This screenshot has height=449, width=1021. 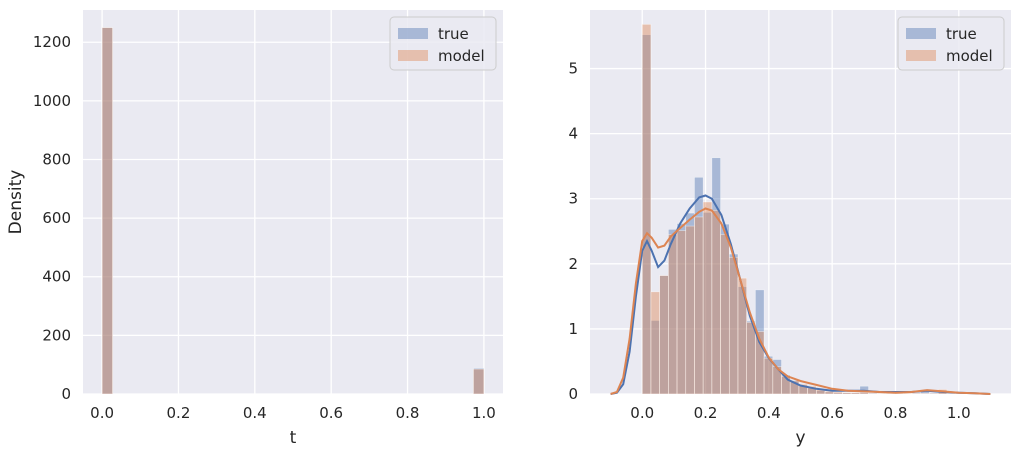 What do you see at coordinates (573, 69) in the screenshot?
I see `y-tick-label: 5` at bounding box center [573, 69].